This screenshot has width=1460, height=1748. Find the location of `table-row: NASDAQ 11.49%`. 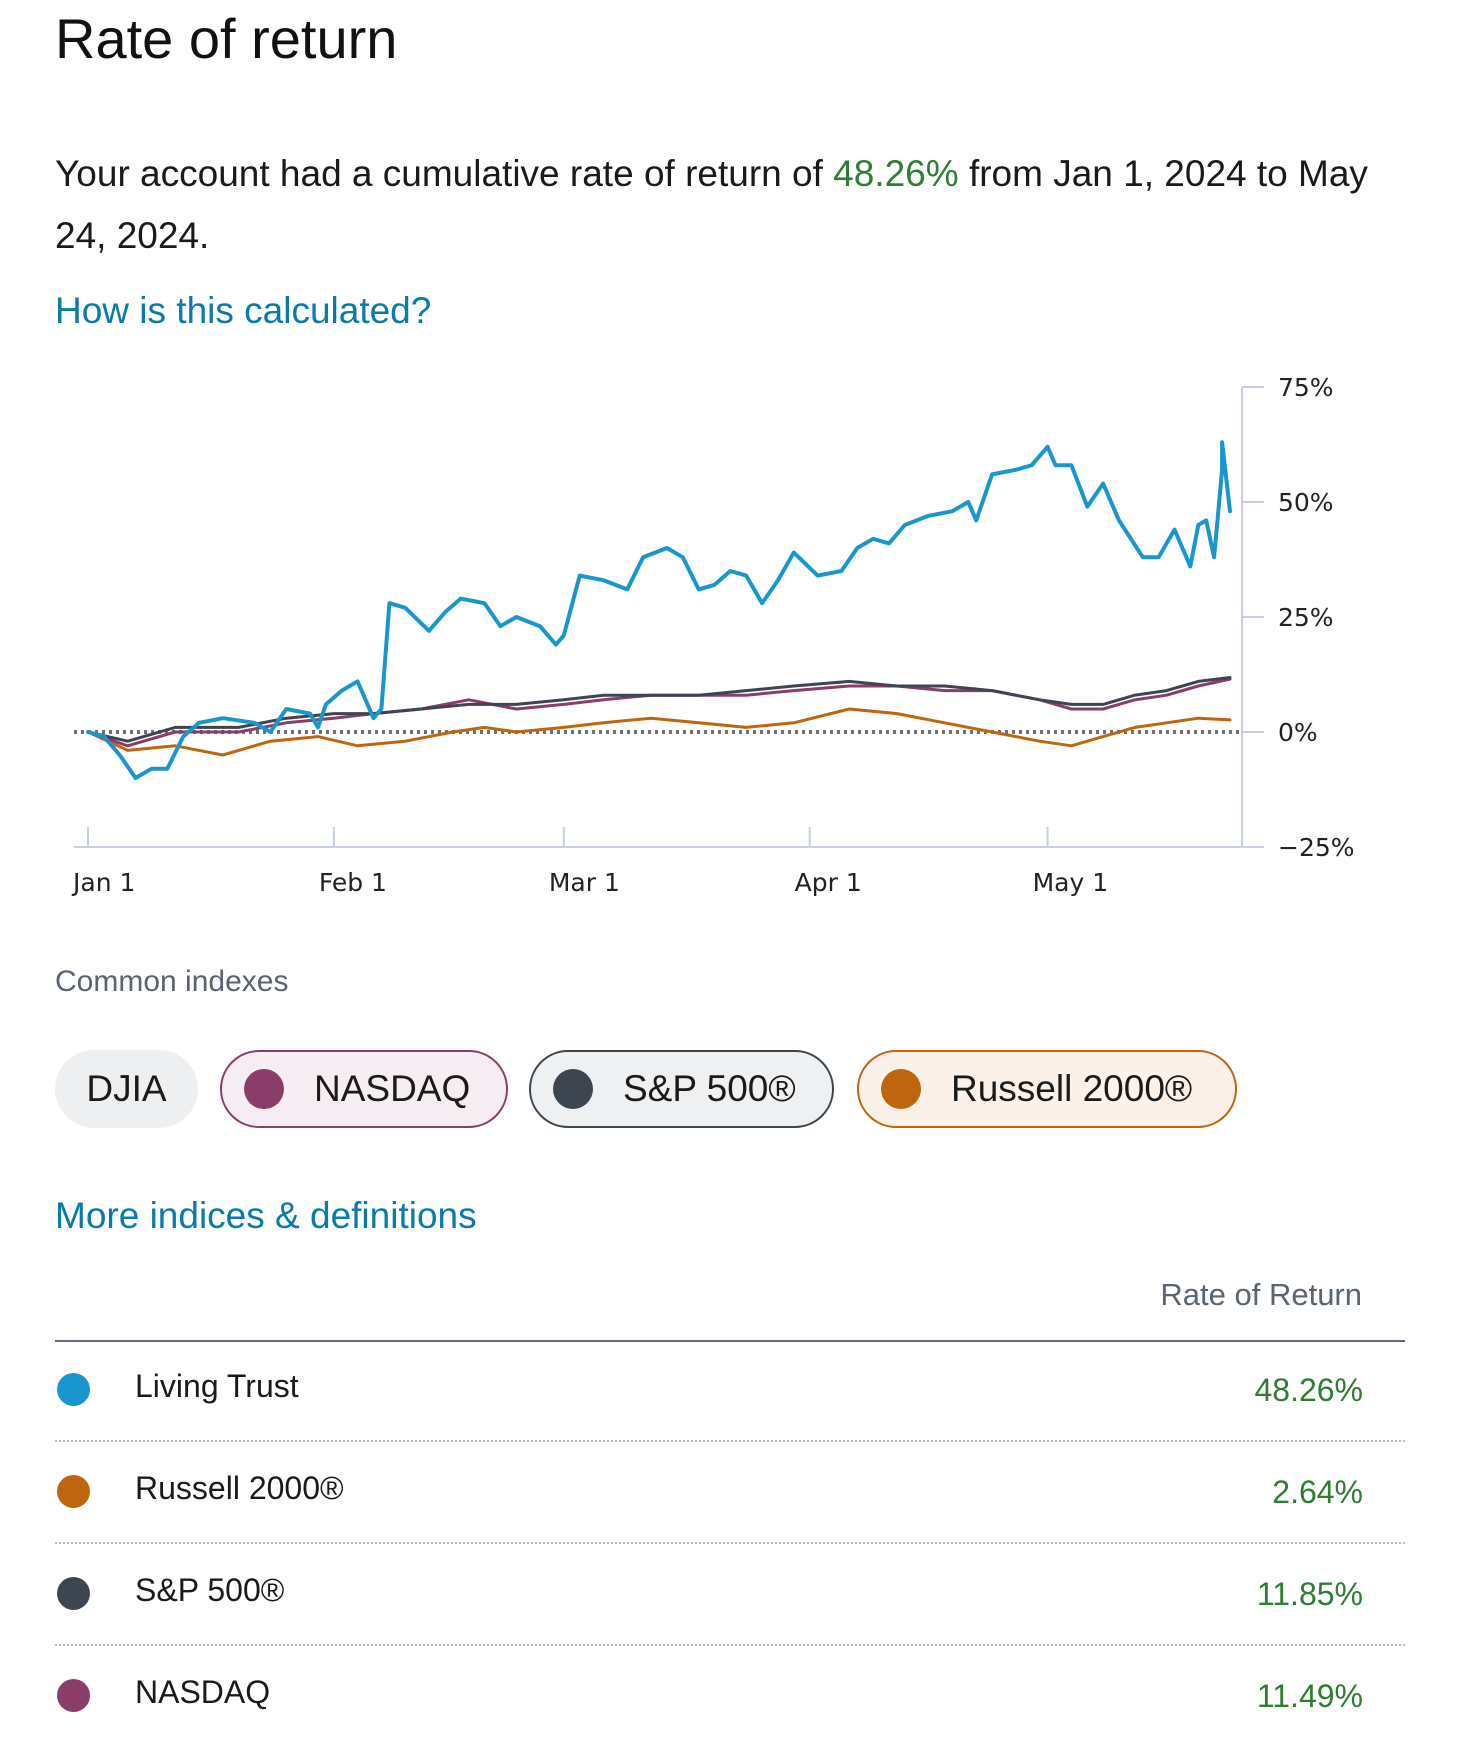

table-row: NASDAQ 11.49% is located at coordinates (730, 1697).